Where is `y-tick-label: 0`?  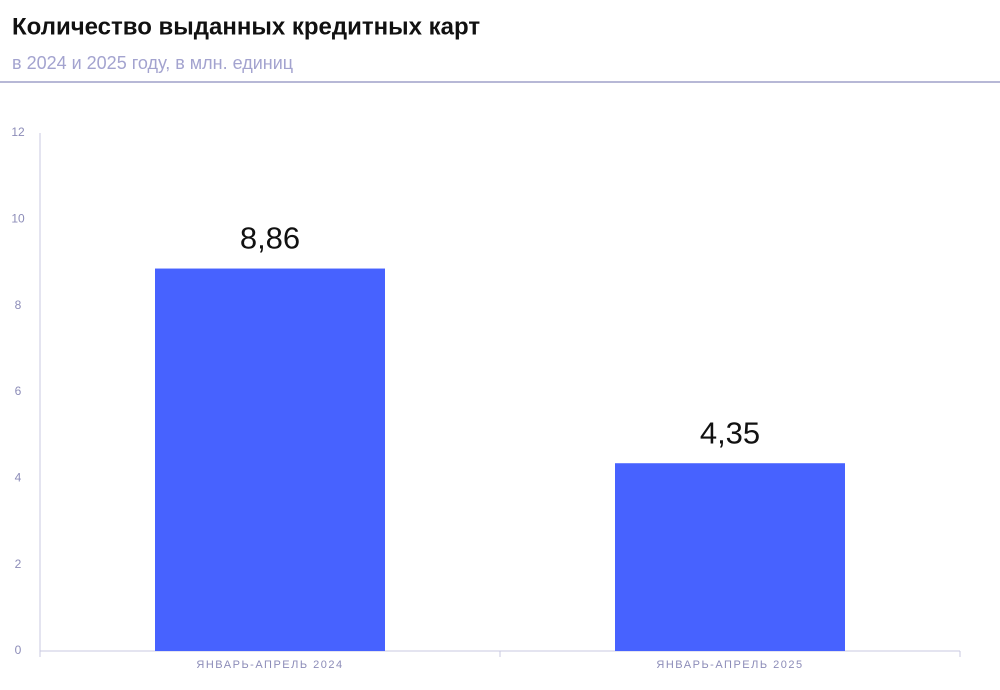 y-tick-label: 0 is located at coordinates (18, 650).